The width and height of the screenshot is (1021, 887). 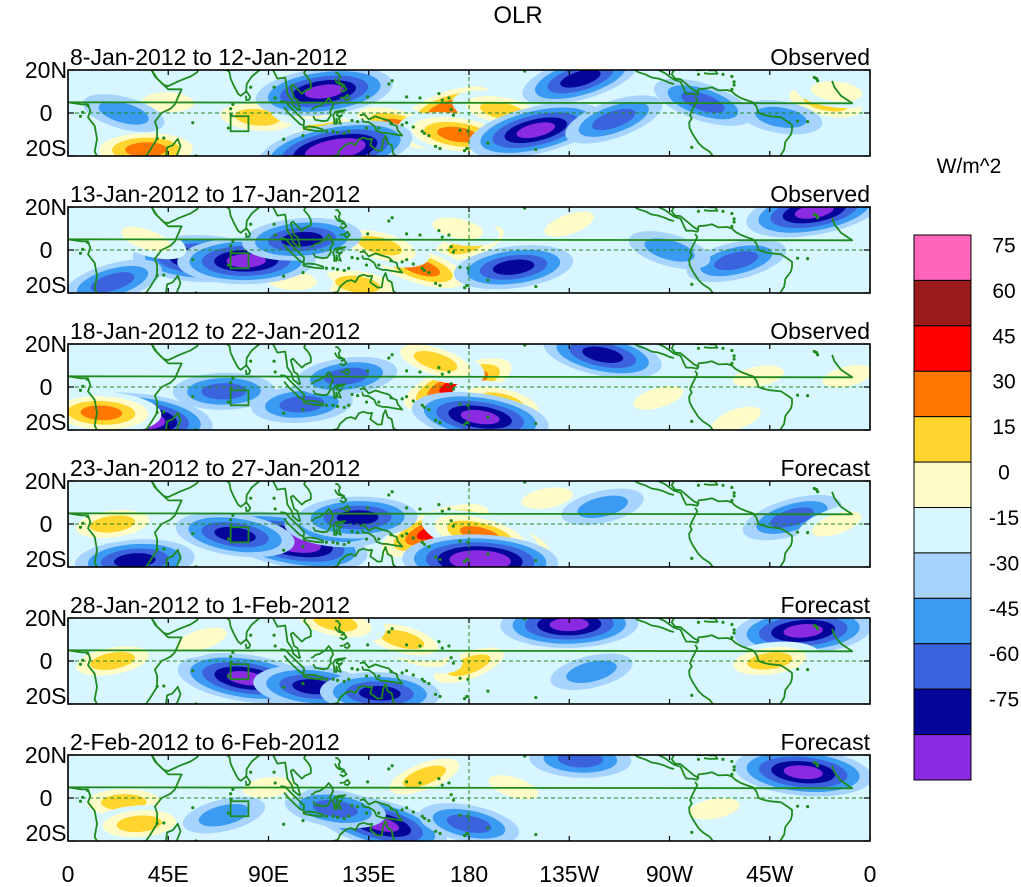 I want to click on colorbar-tick-label: 30, so click(x=1003, y=382).